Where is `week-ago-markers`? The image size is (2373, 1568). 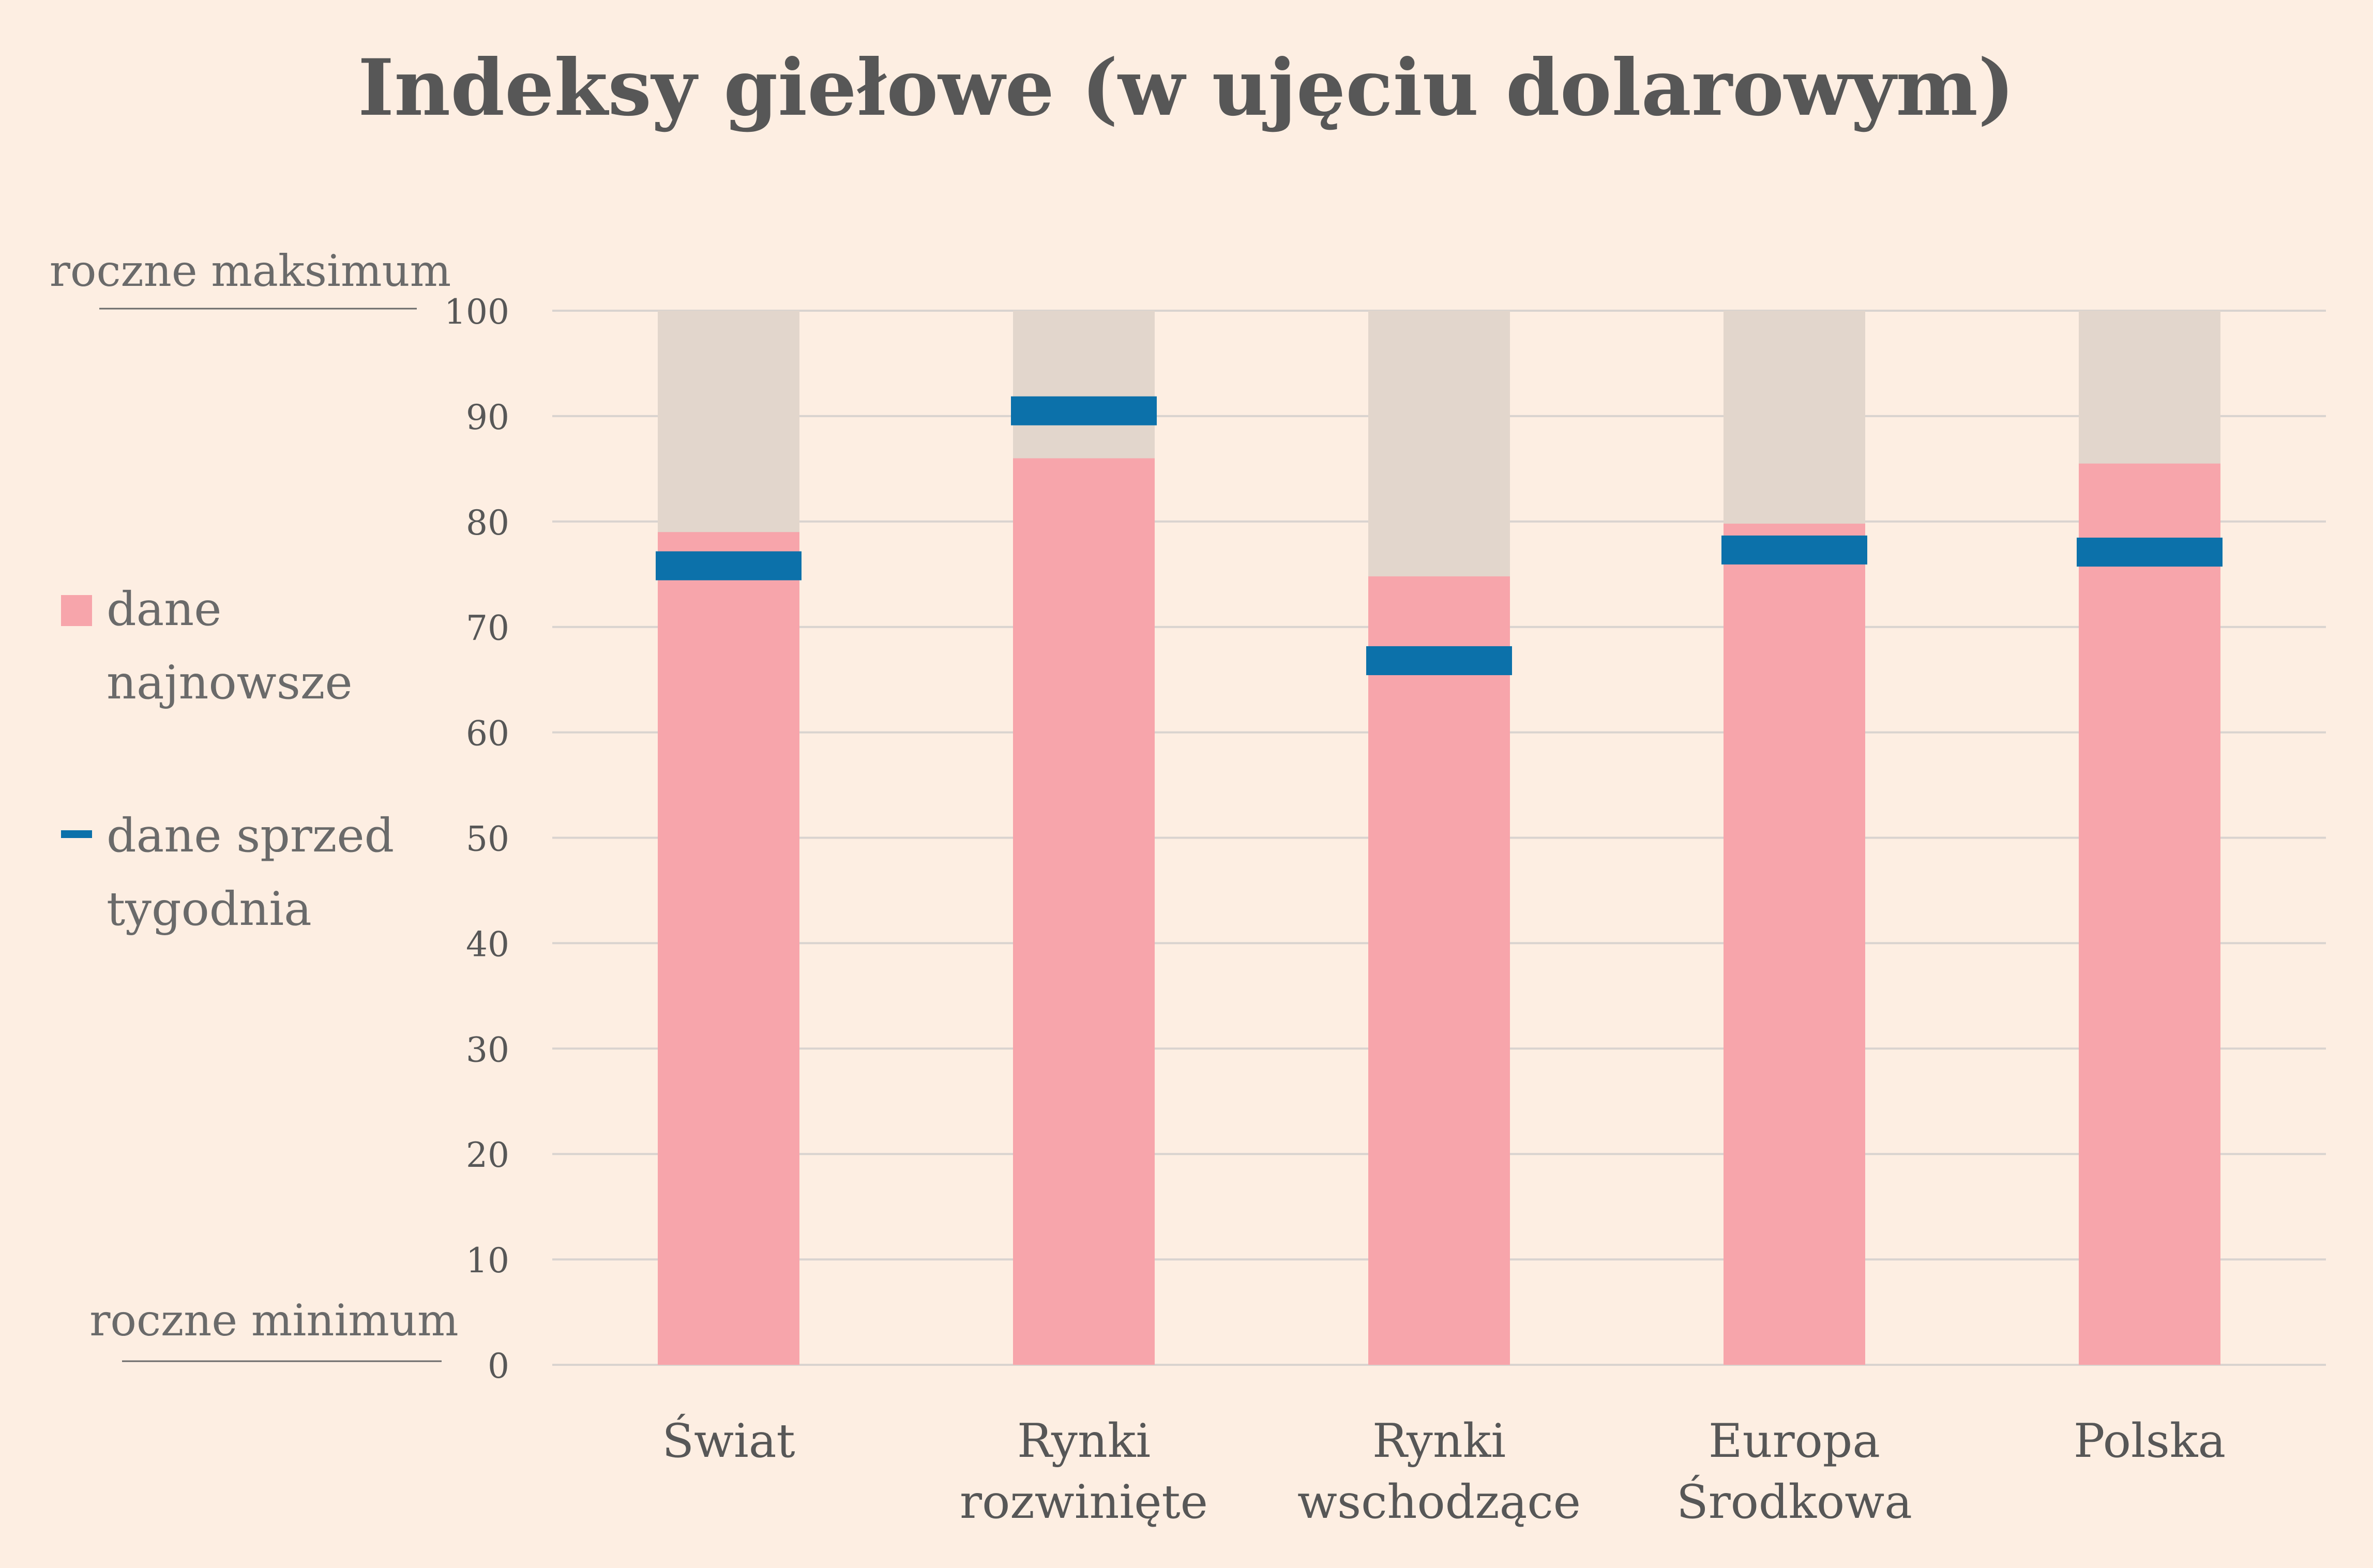 week-ago-markers is located at coordinates (1439, 536).